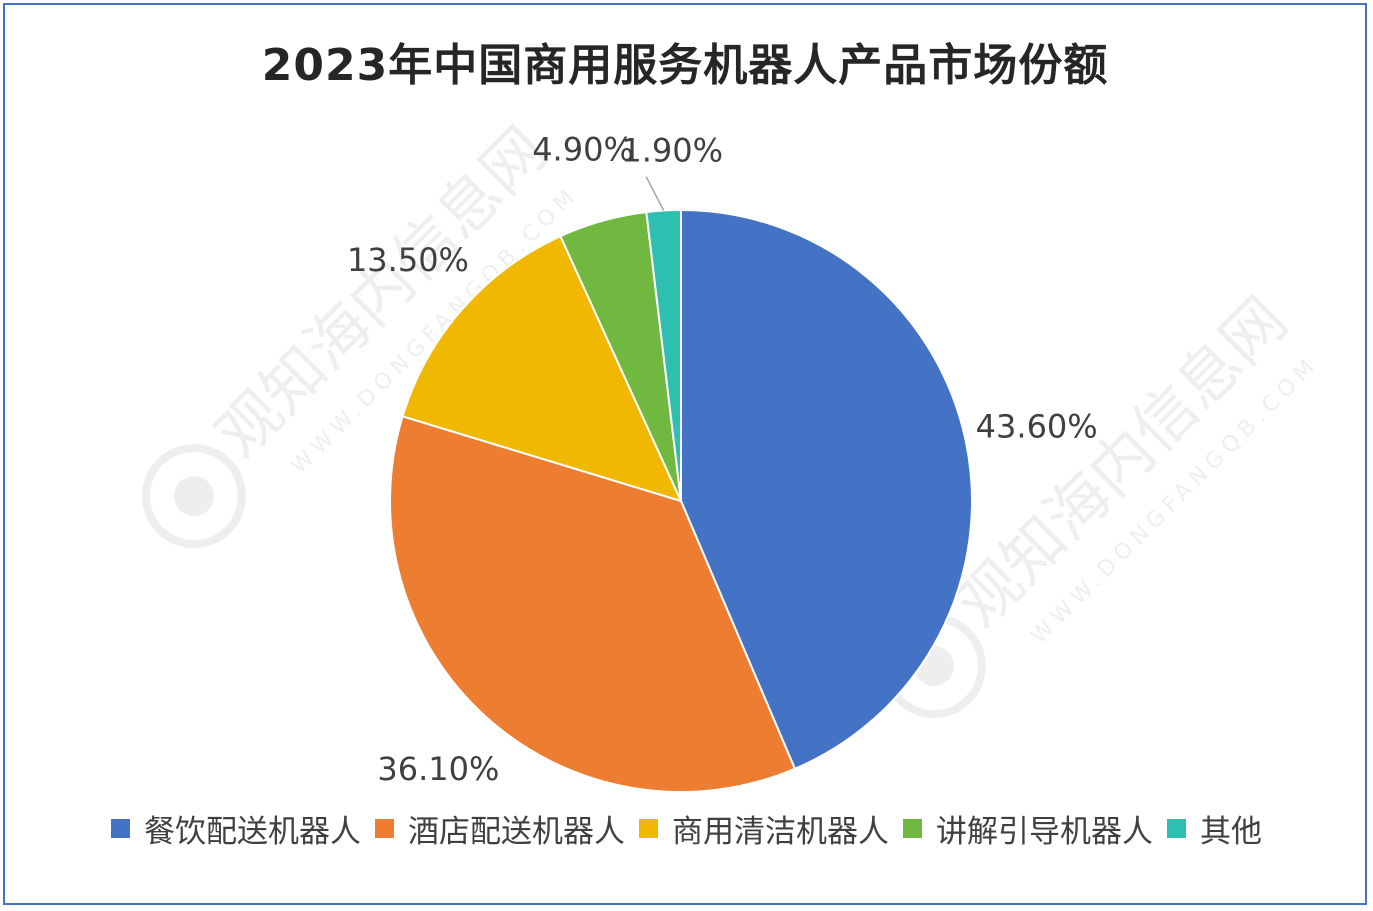  I want to click on data-label: 43.60%, so click(1037, 427).